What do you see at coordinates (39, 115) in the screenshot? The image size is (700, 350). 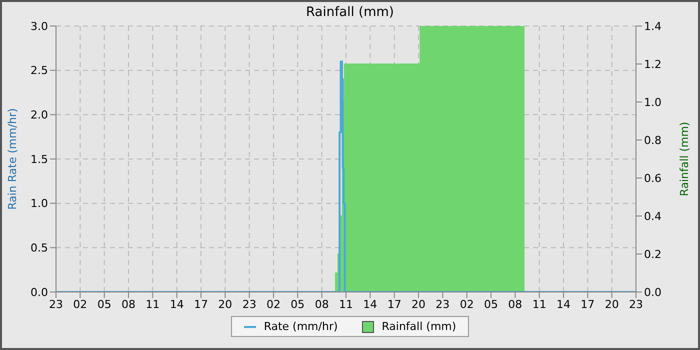 I see `y-tick-label: 2.0` at bounding box center [39, 115].